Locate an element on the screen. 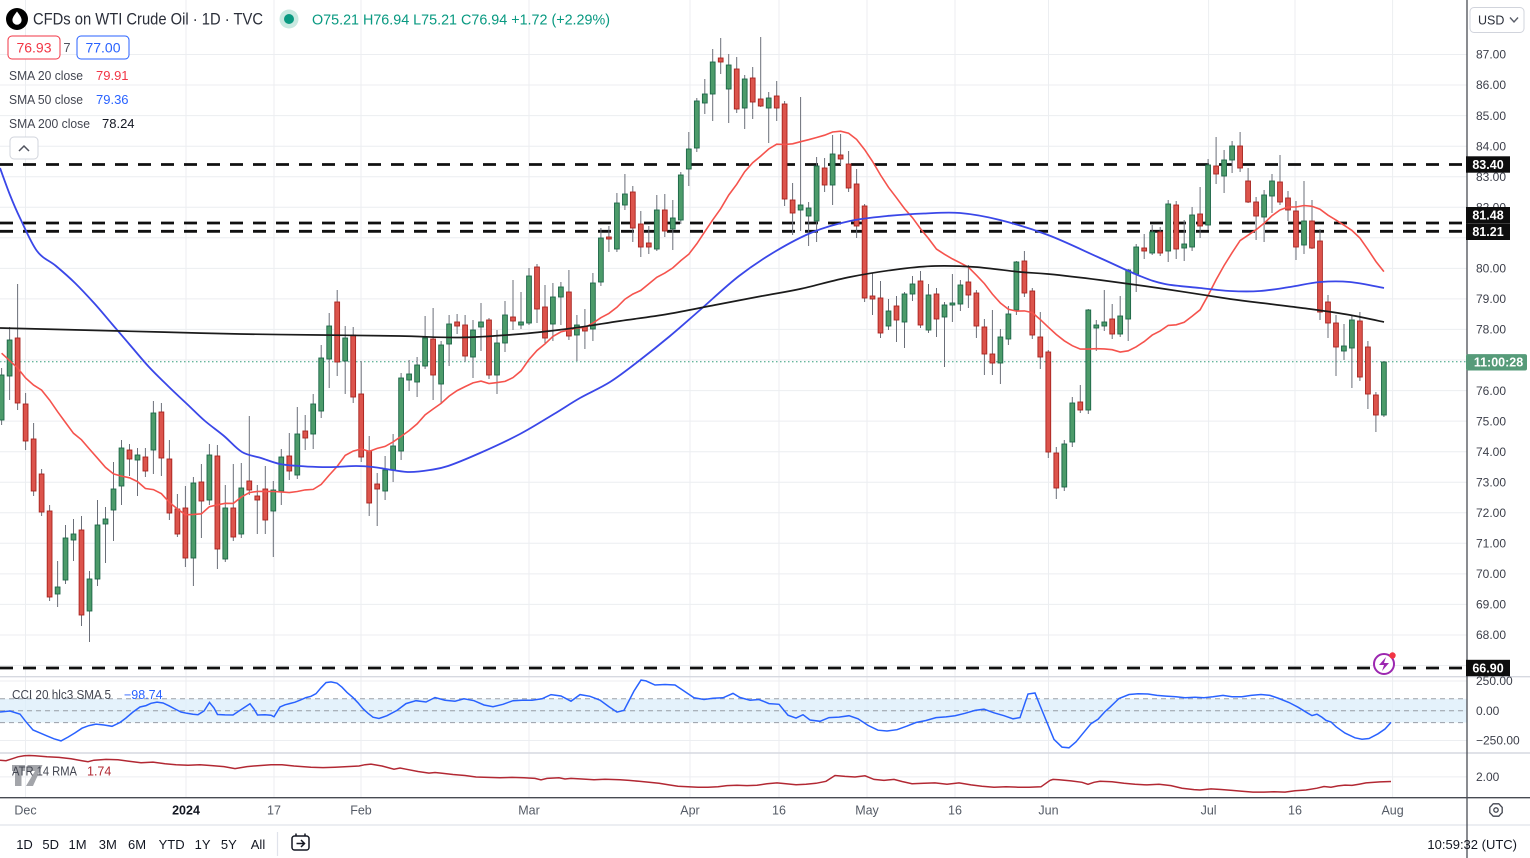  svg-text: 86.00 is located at coordinates (1491, 85).